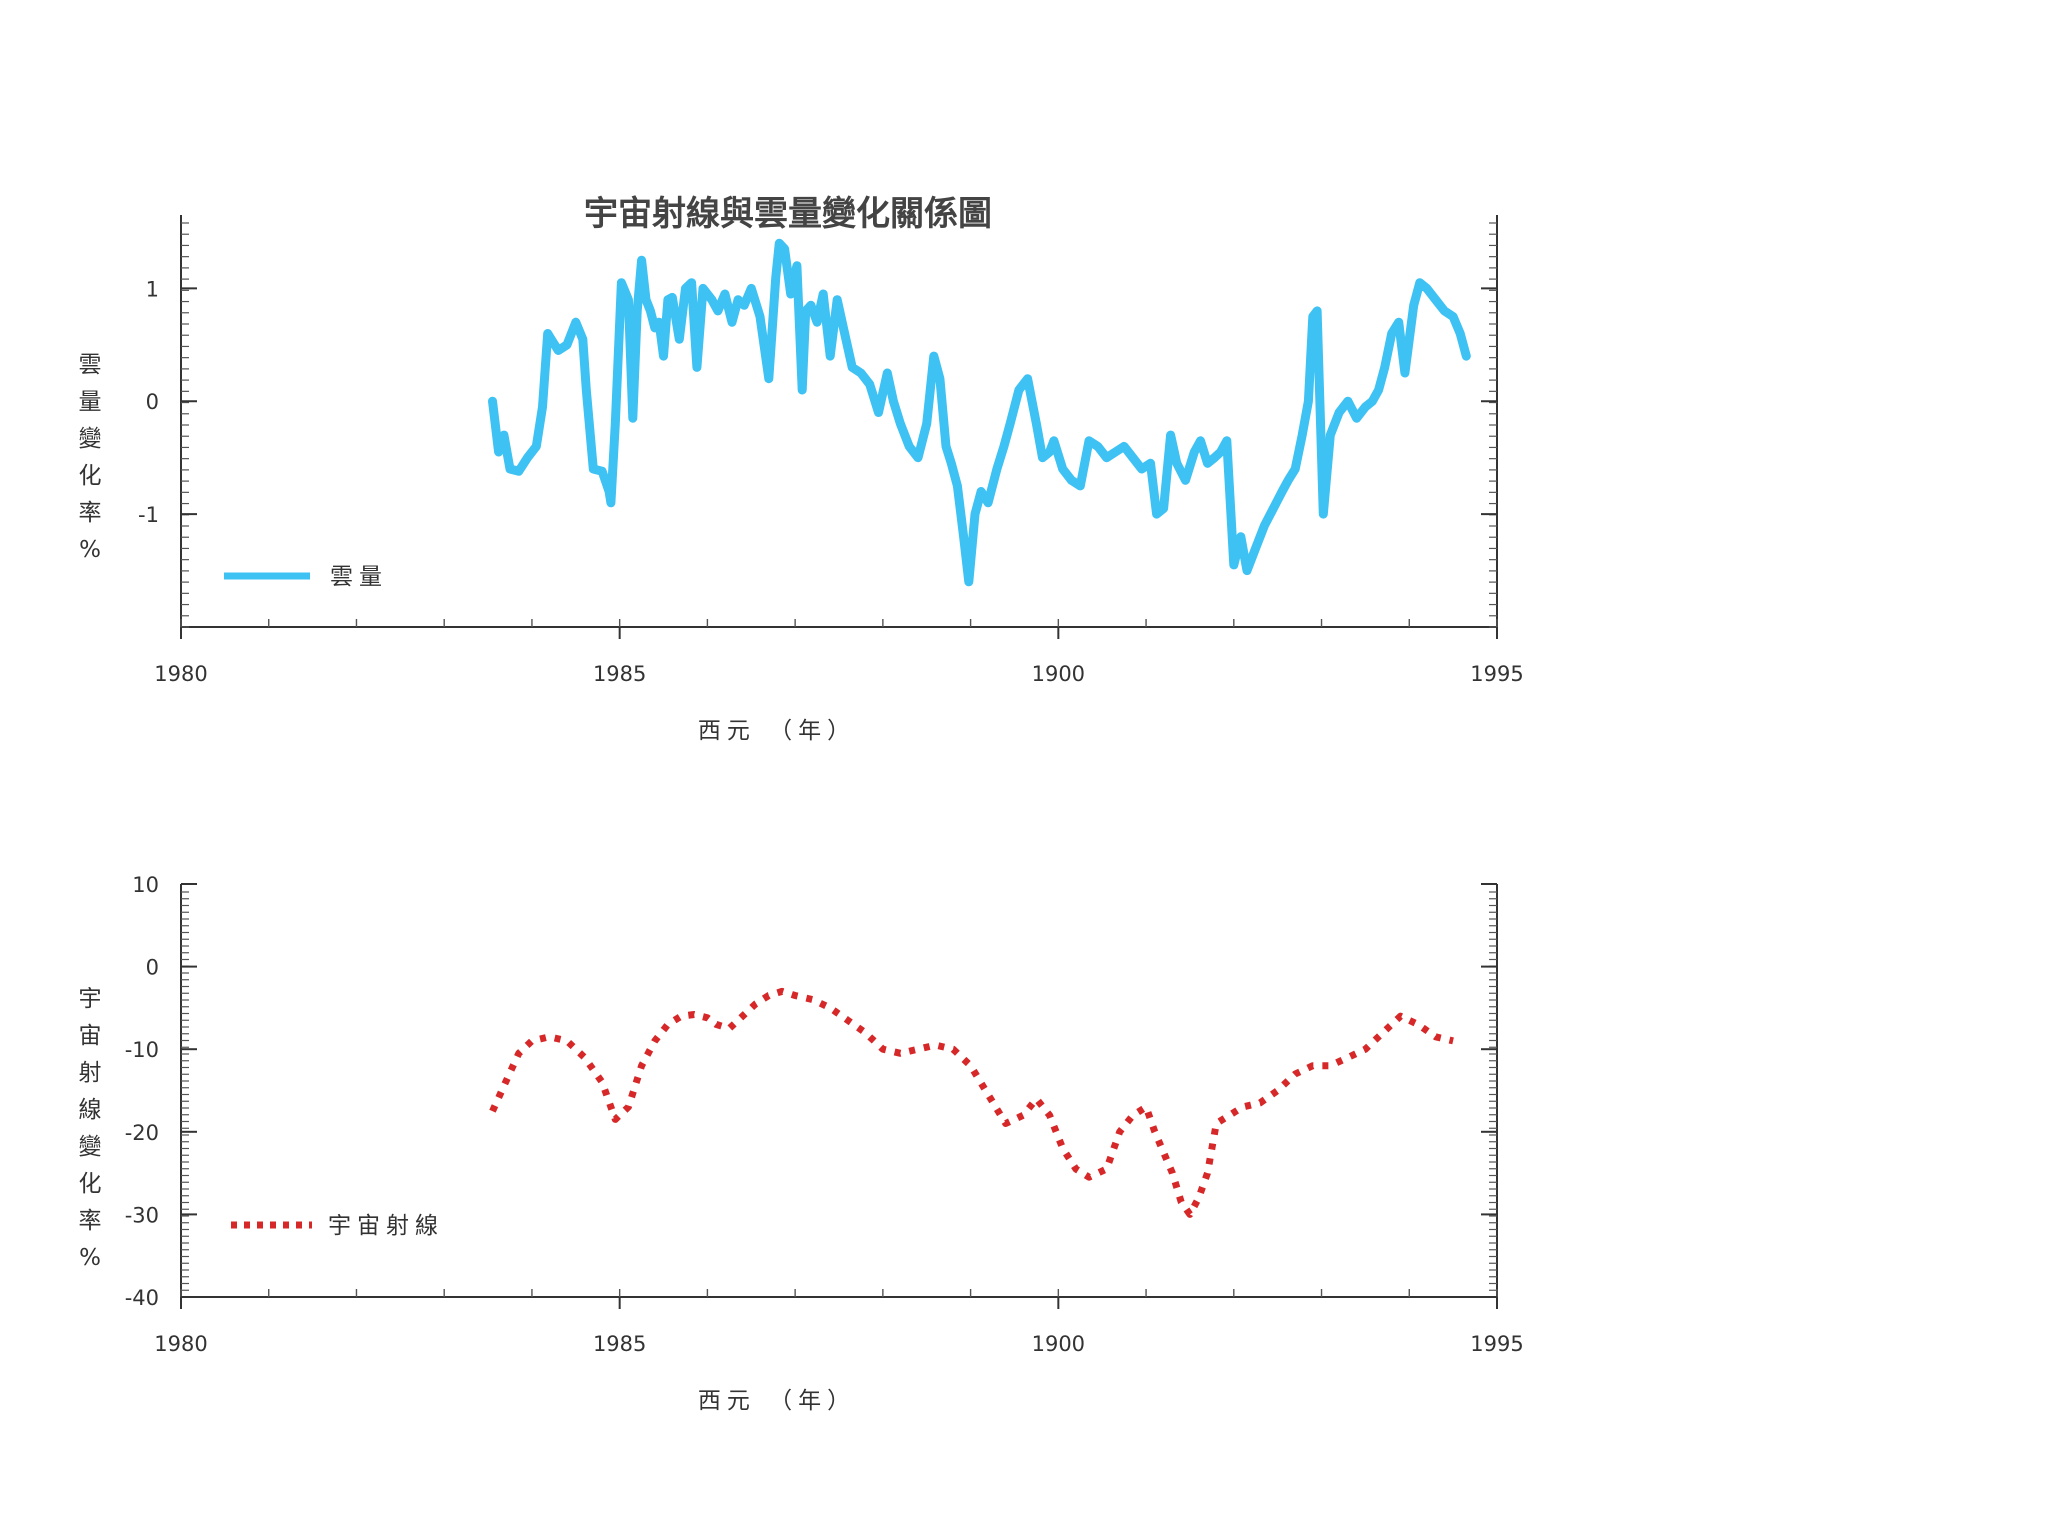 Image resolution: width=2049 pixels, height=1537 pixels. I want to click on cloud-line, so click(979, 412).